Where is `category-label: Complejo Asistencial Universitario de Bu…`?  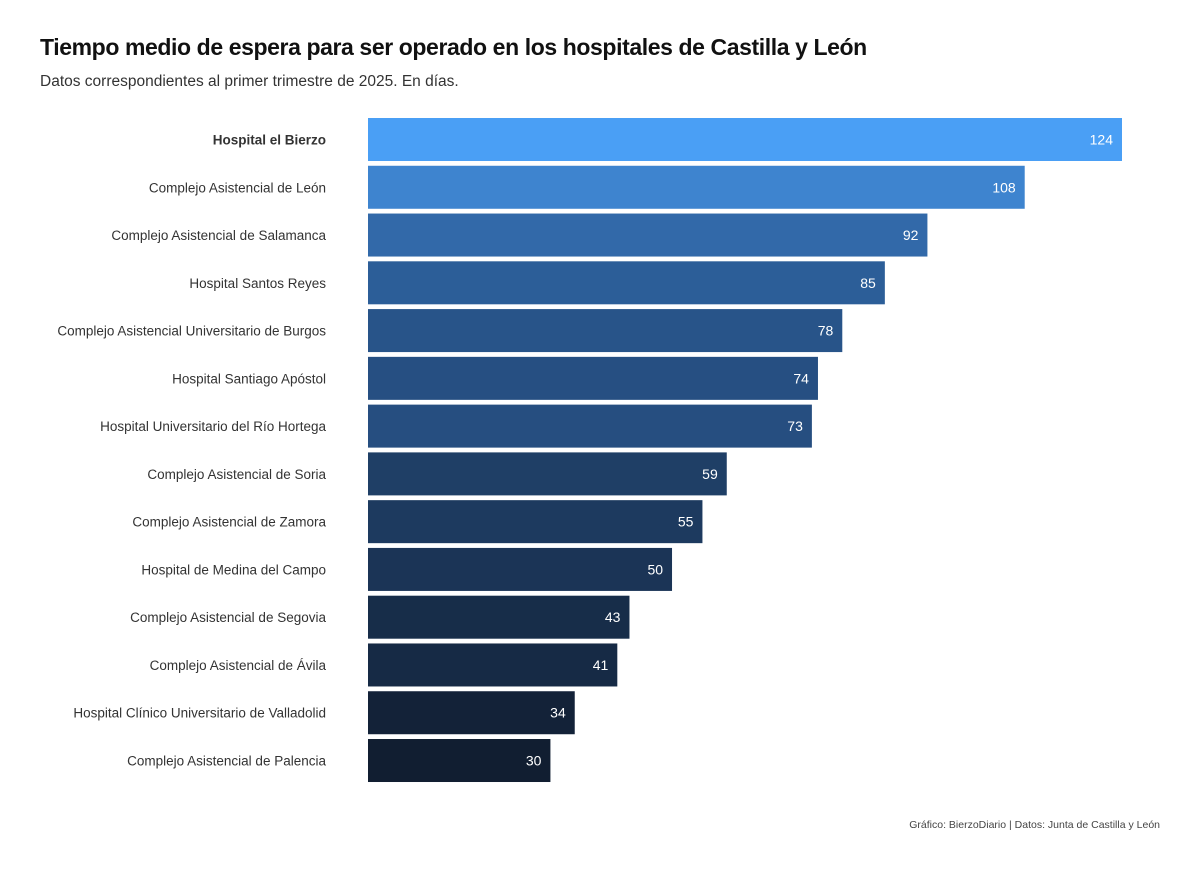 category-label: Complejo Asistencial Universitario de Bu… is located at coordinates (191, 331).